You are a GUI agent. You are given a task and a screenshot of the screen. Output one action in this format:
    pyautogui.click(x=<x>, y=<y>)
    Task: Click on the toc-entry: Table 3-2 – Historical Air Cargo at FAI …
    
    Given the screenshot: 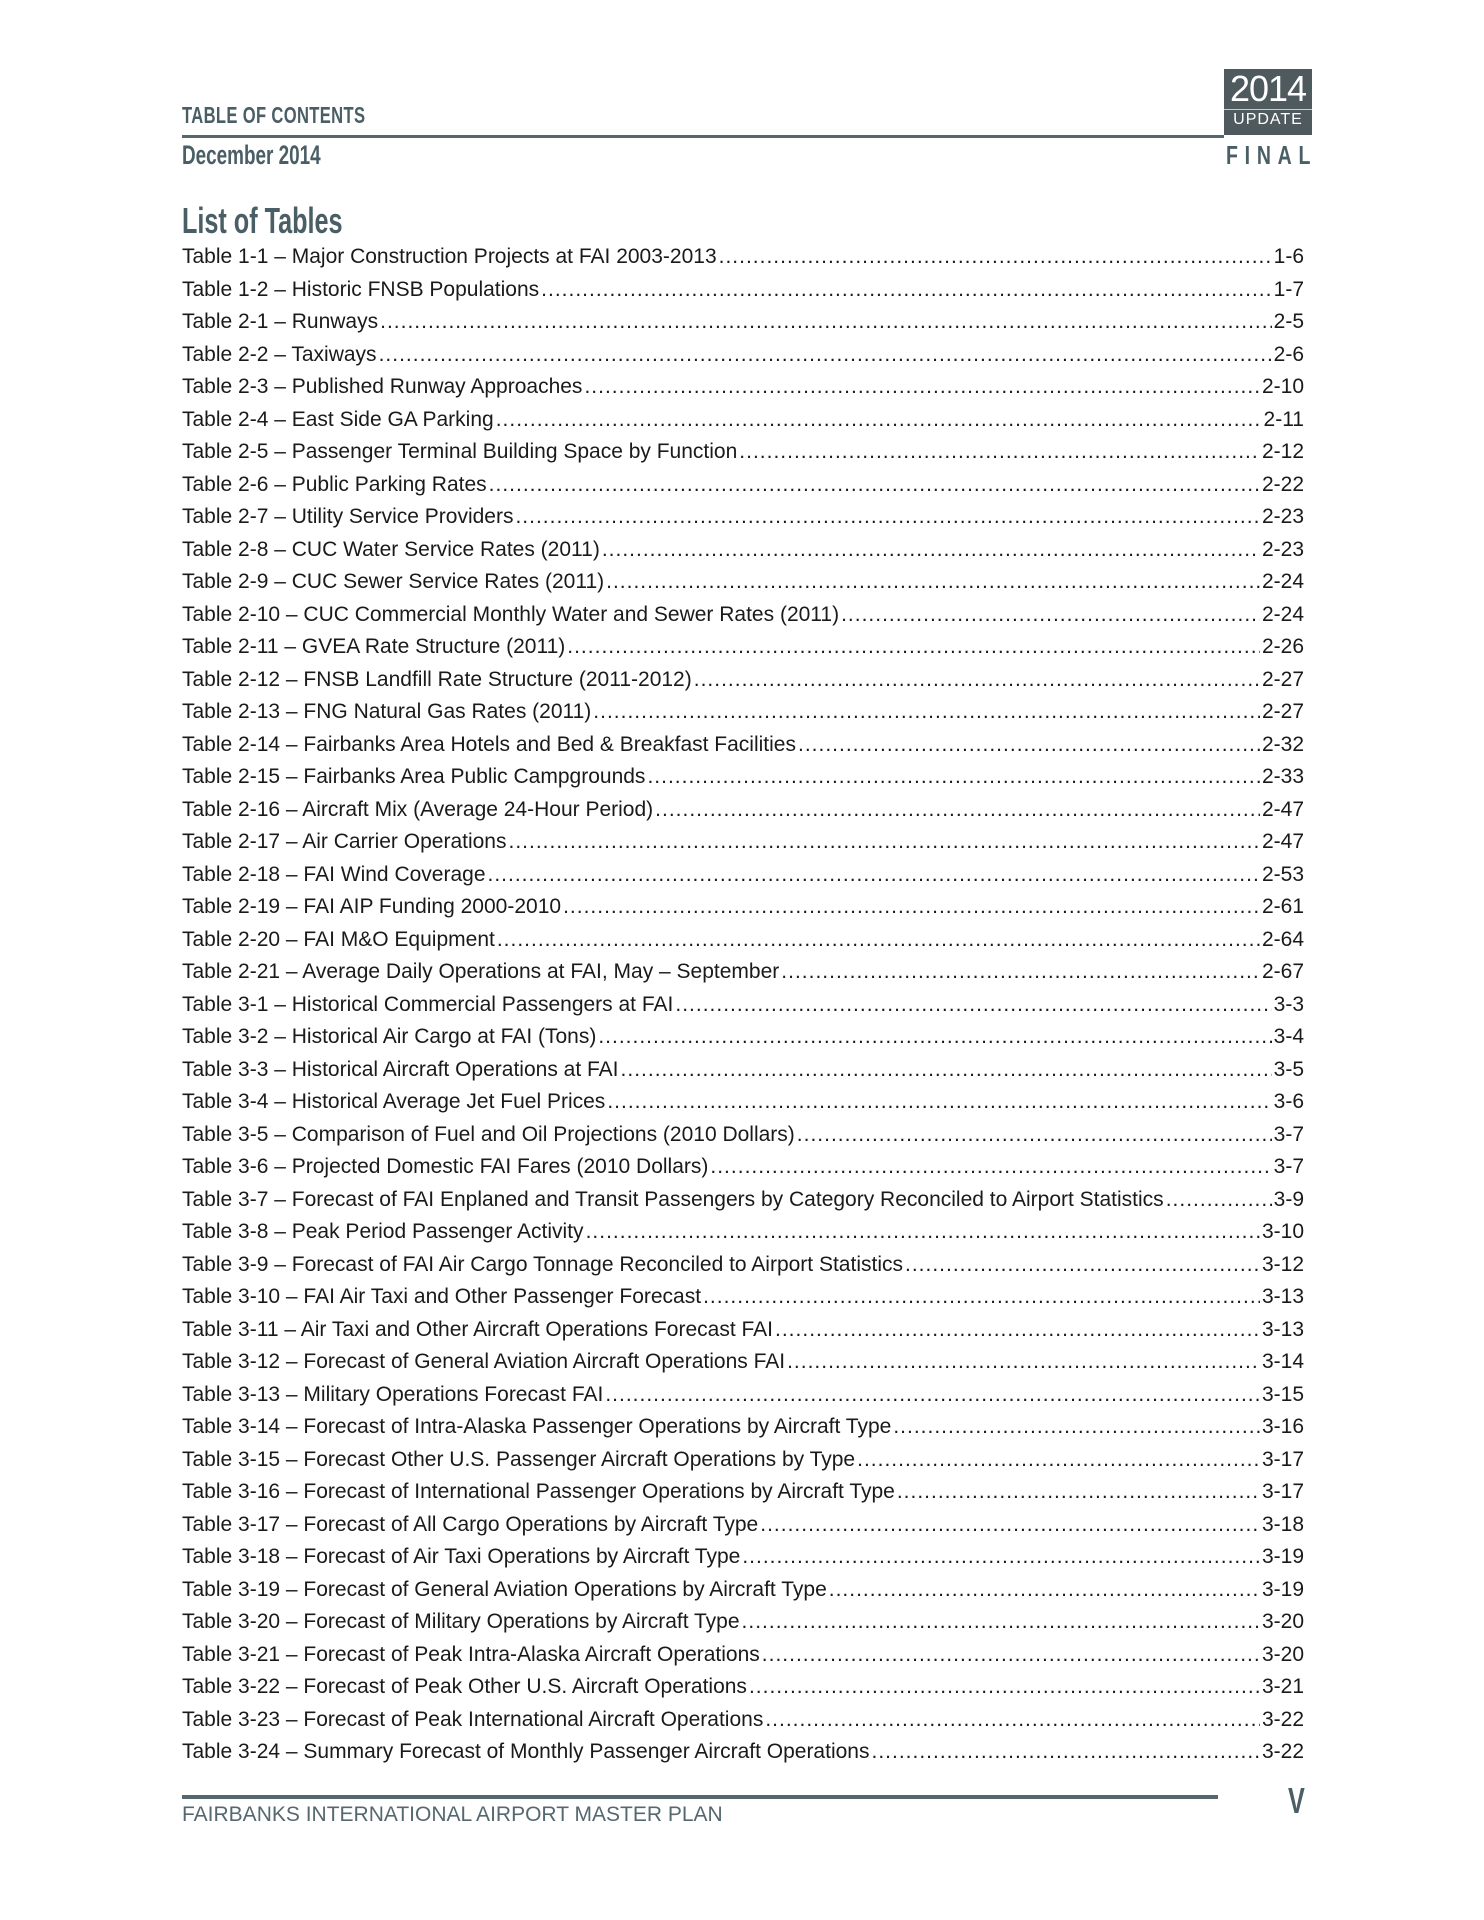 What is the action you would take?
    pyautogui.click(x=743, y=1037)
    